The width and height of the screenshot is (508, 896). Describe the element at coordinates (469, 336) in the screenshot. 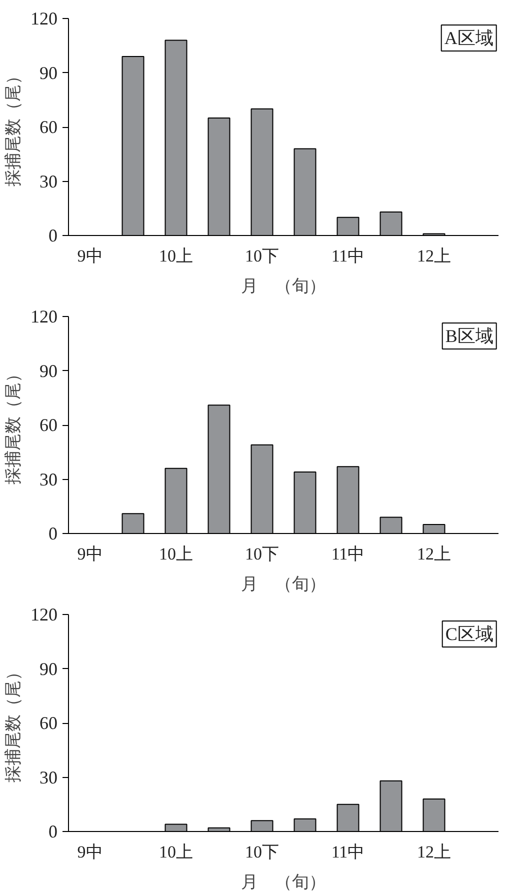

I see `annotation: B区域` at that location.